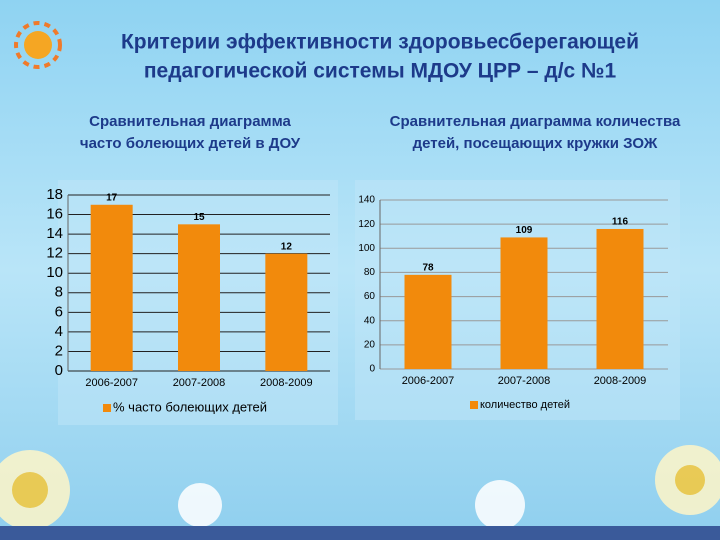  What do you see at coordinates (428, 267) in the screenshot?
I see `value-label: 78` at bounding box center [428, 267].